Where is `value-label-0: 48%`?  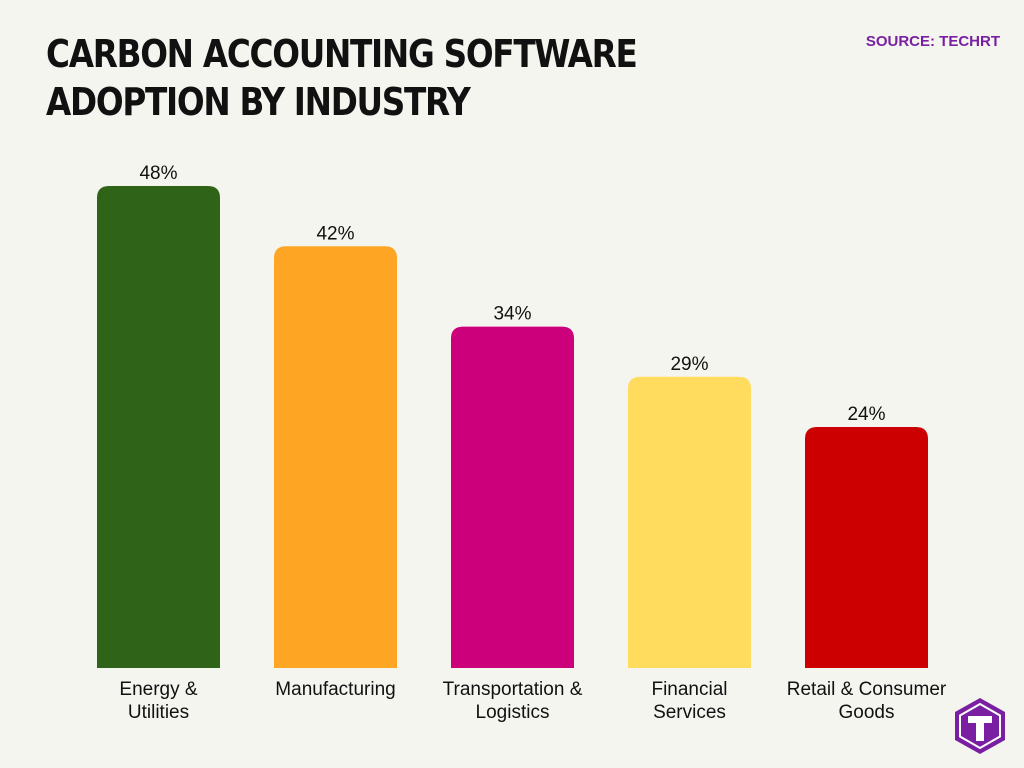 value-label-0: 48% is located at coordinates (158, 173).